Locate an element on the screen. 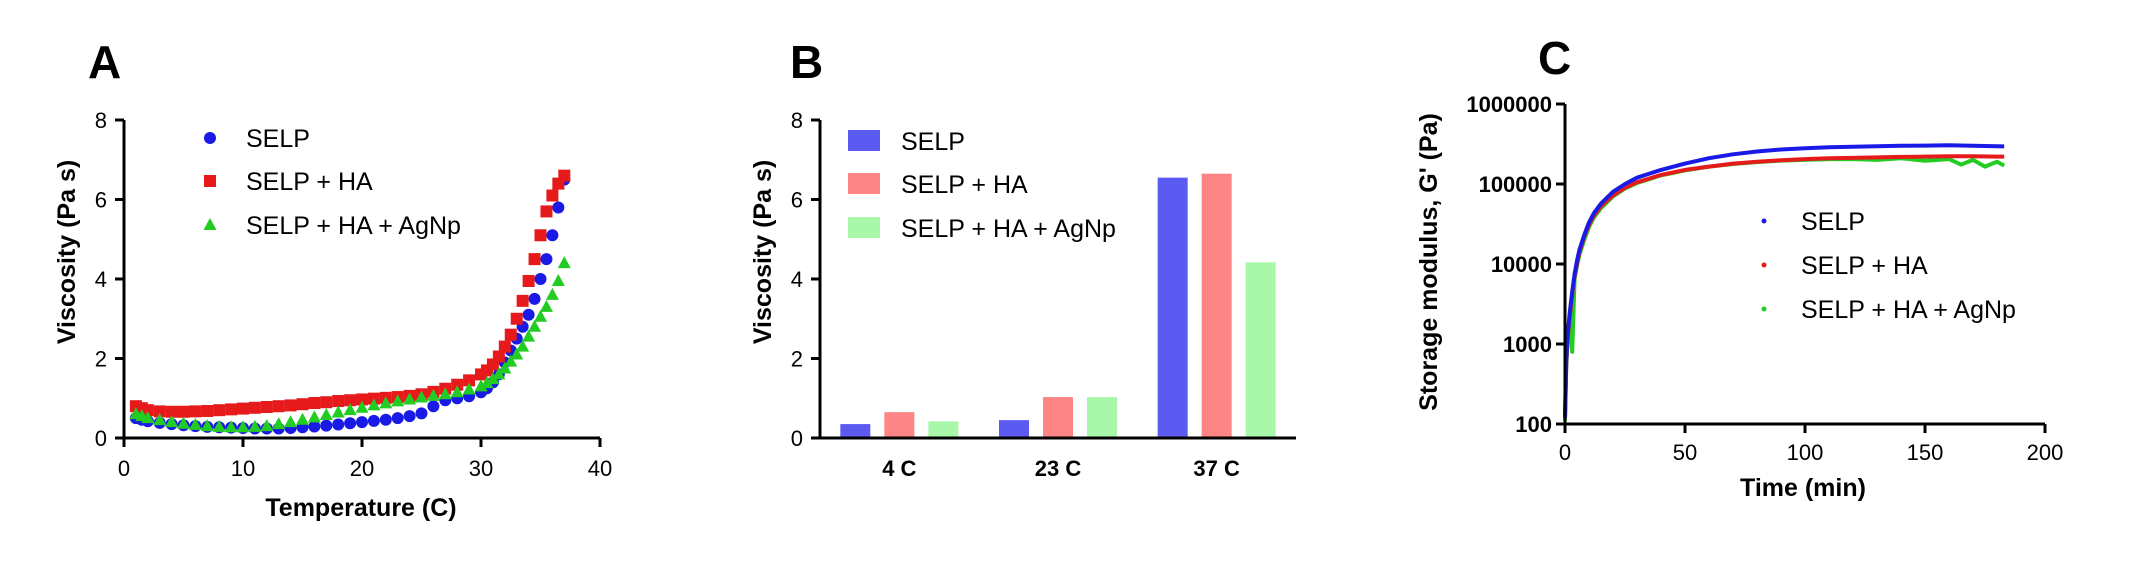  panel-a-y-tick-label: 6 is located at coordinates (101, 200).